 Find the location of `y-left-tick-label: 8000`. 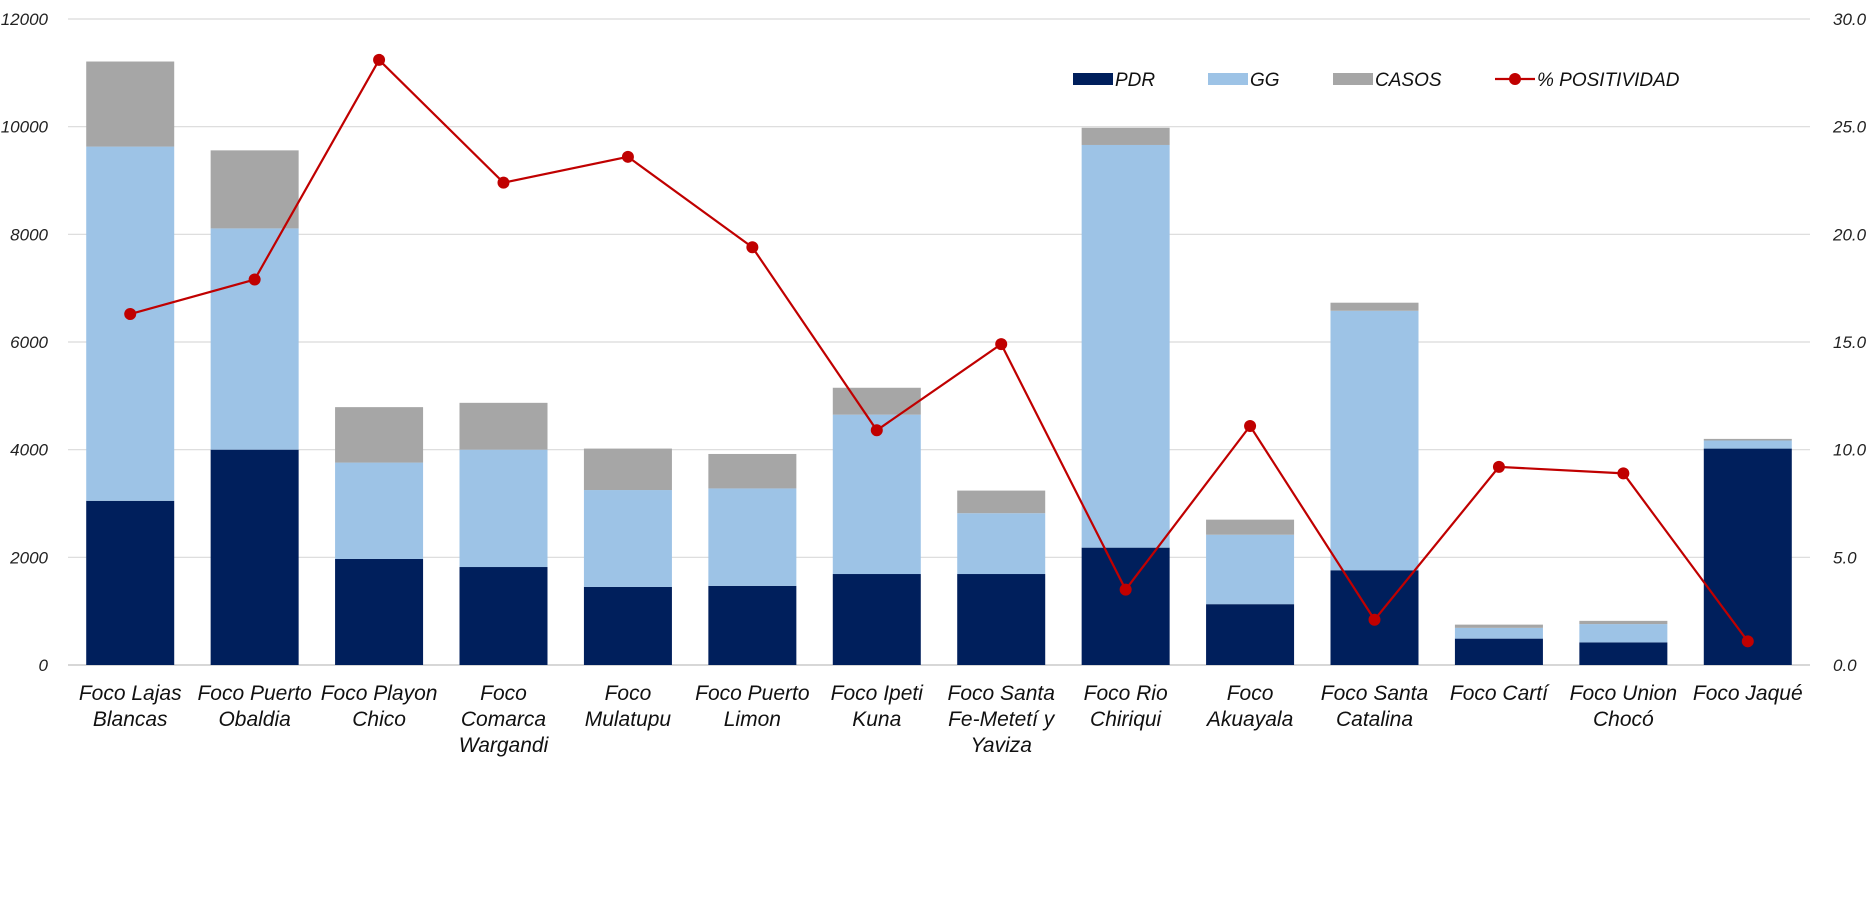

y-left-tick-label: 8000 is located at coordinates (29, 234).